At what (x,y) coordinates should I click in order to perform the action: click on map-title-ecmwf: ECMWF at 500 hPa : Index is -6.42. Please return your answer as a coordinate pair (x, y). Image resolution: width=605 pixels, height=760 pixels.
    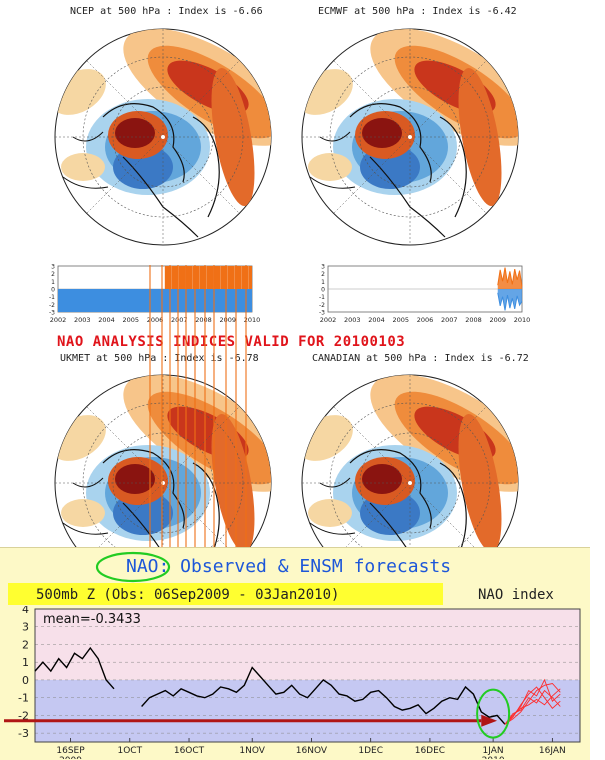
    Looking at the image, I should click on (417, 11).